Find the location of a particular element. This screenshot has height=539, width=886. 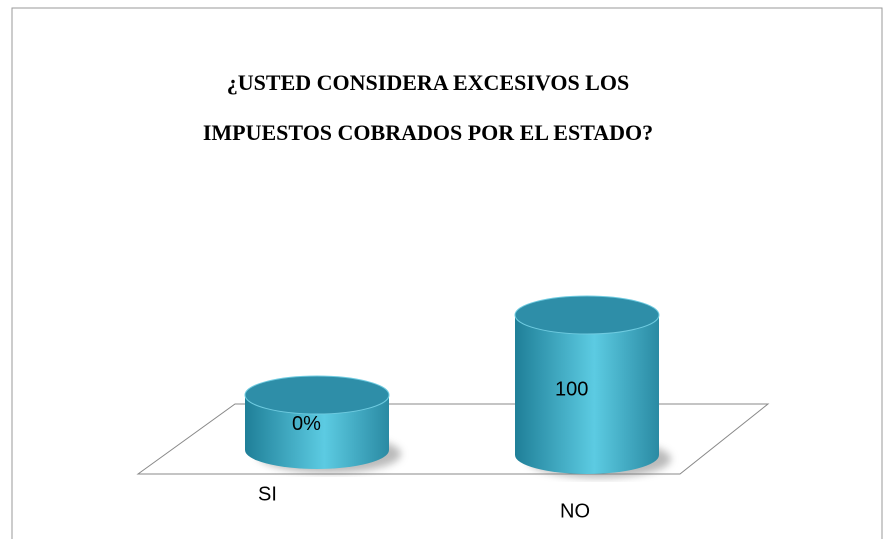

data-label: 0% is located at coordinates (306, 424).